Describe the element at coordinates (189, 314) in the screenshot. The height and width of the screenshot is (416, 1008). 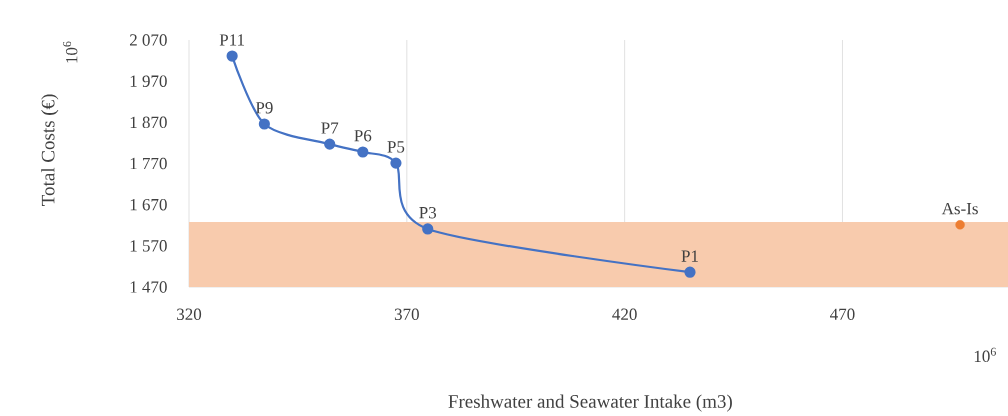
I see `x-tick-label: 320` at that location.